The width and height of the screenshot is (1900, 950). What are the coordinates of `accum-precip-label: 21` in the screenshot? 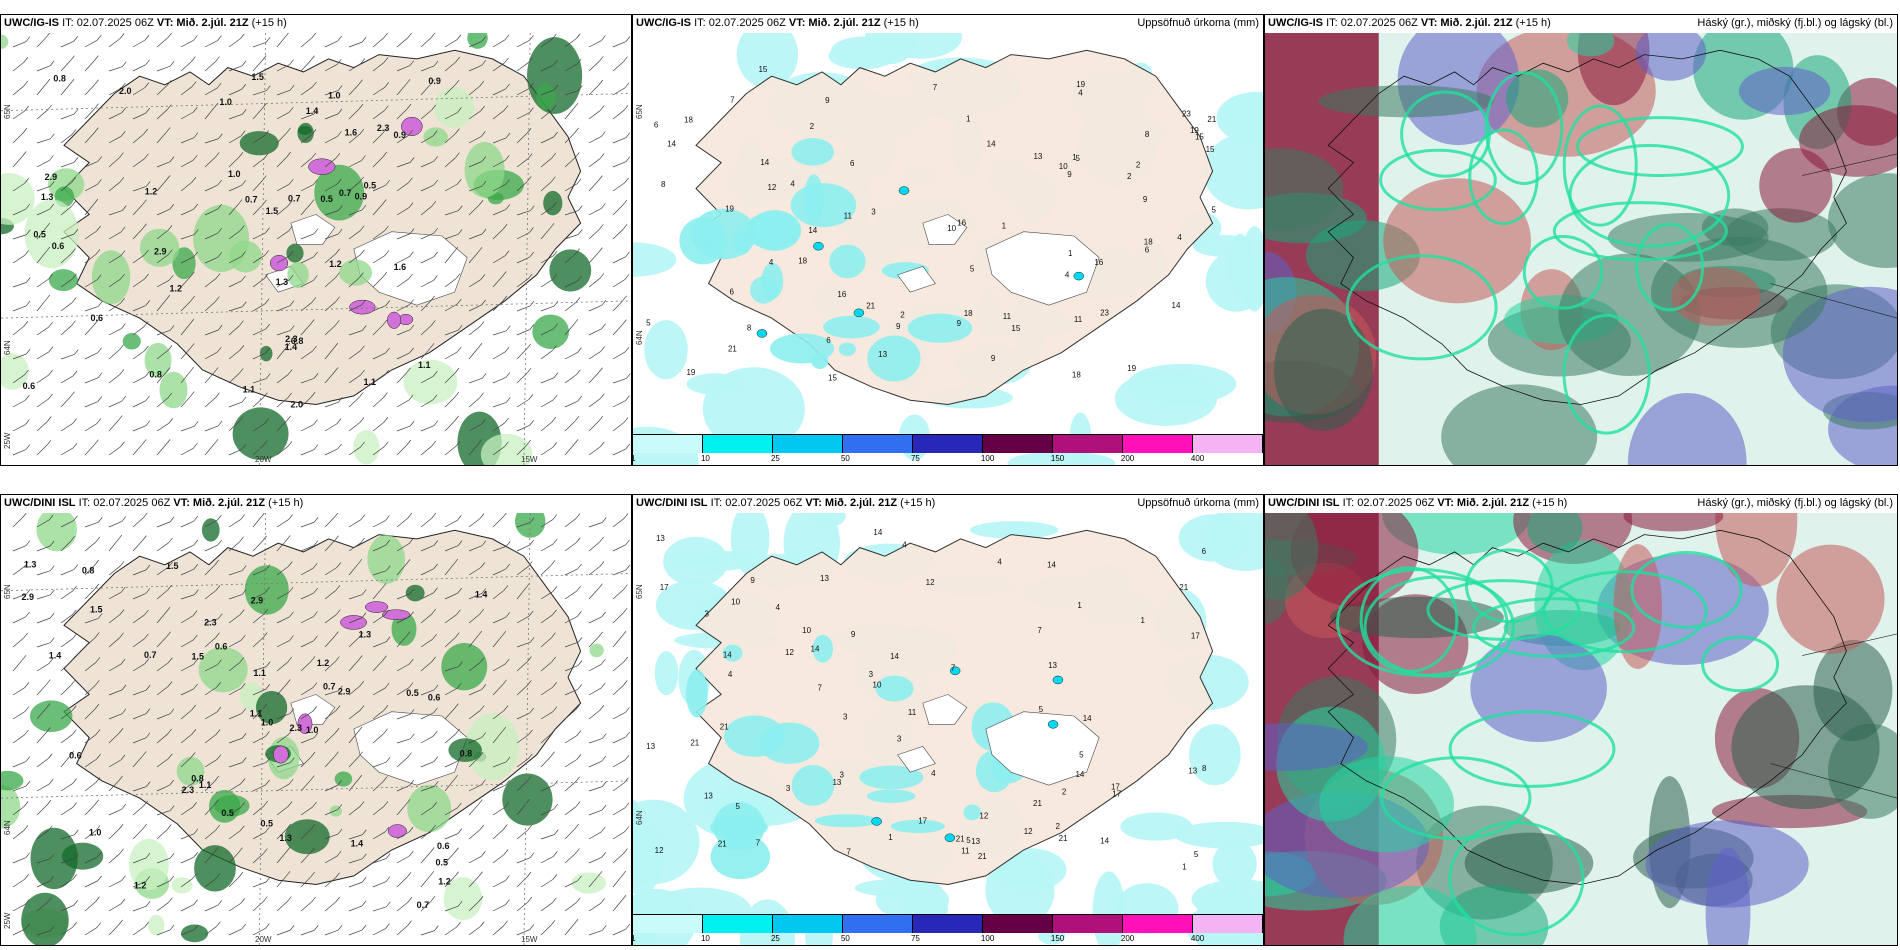 It's located at (724, 727).